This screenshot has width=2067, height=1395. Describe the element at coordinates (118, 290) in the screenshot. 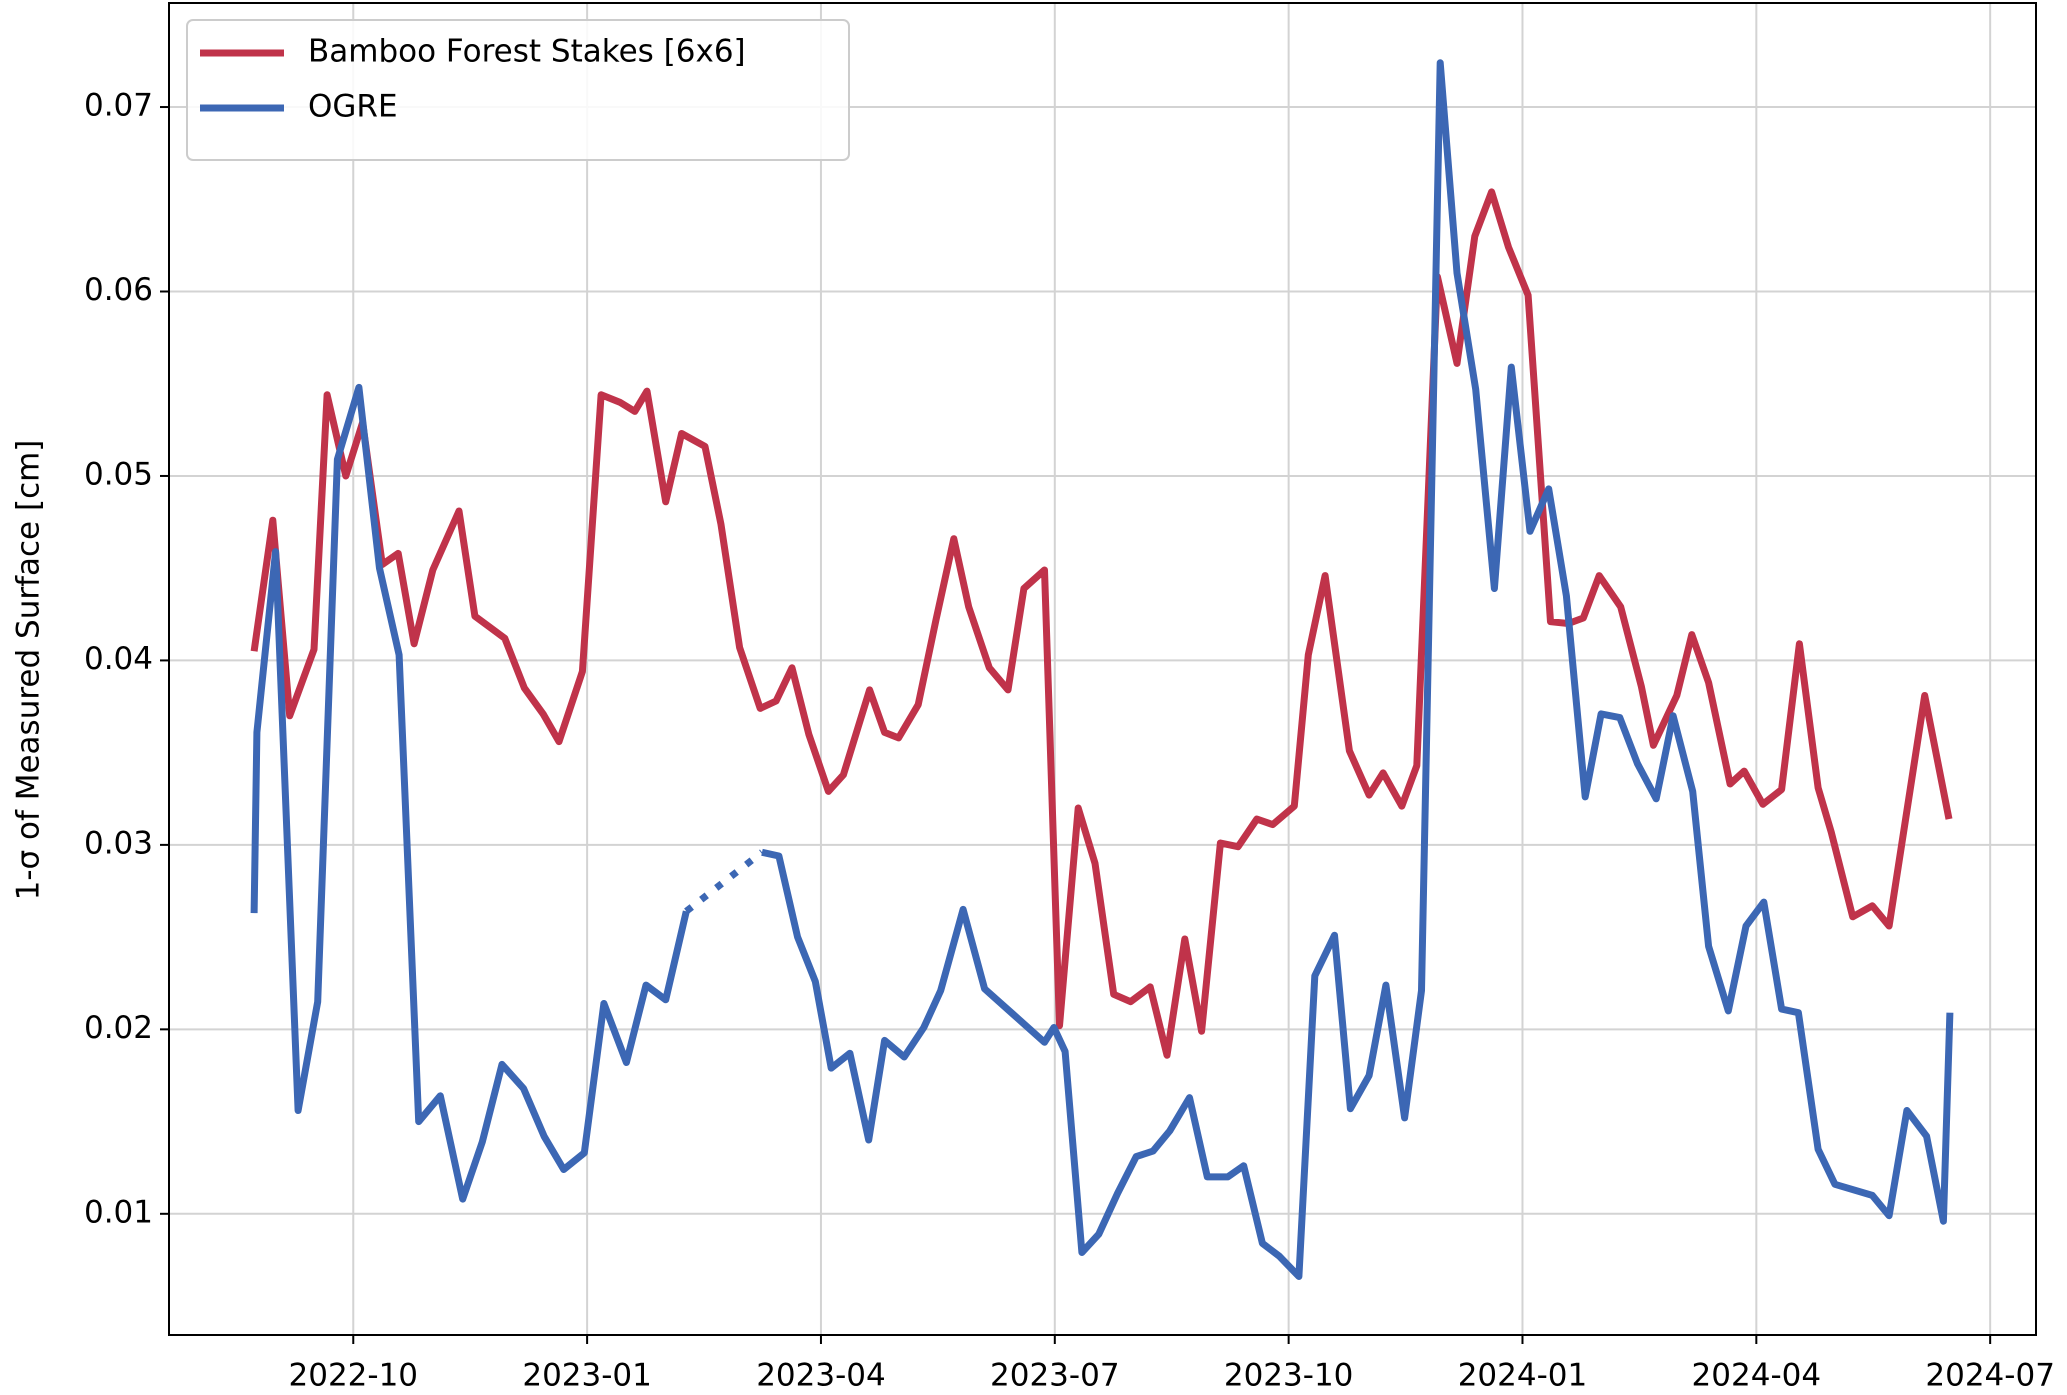

I see `y-tick-label: 0.06` at that location.